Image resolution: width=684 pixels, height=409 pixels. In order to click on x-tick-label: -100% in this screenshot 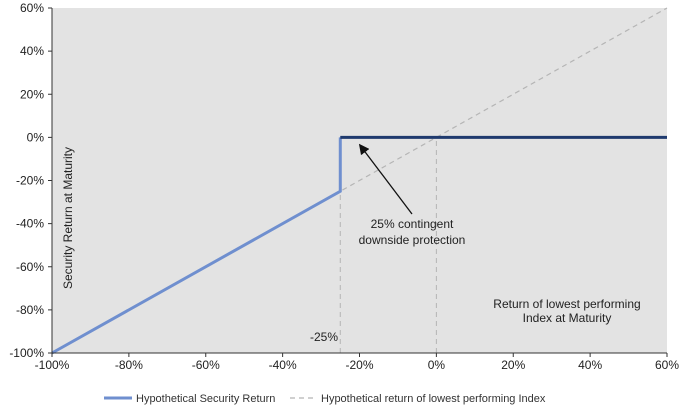, I will do `click(52, 365)`.